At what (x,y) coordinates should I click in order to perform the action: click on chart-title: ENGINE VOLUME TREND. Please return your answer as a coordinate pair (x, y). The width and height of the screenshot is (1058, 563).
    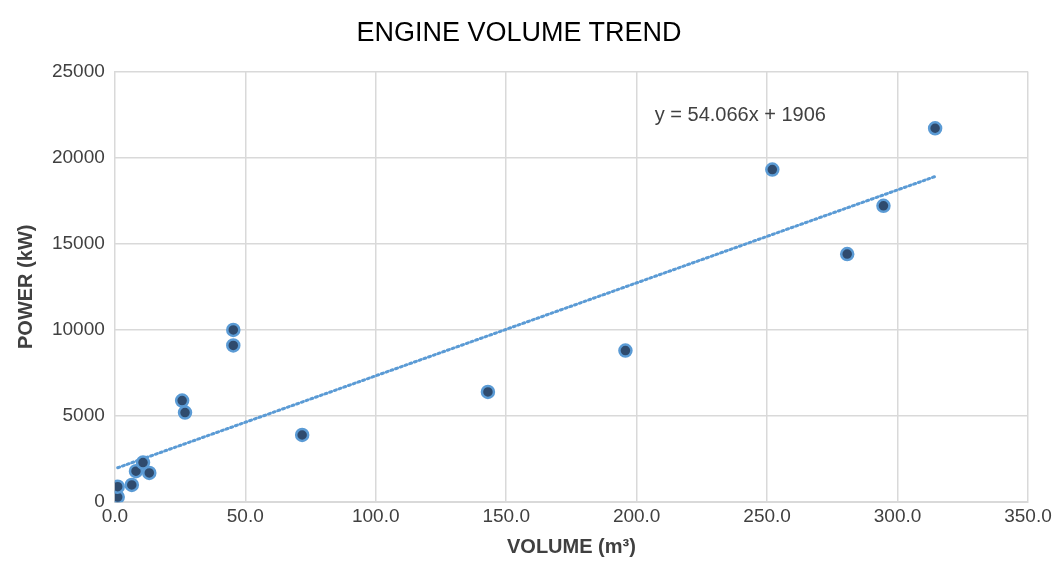
    Looking at the image, I should click on (519, 31).